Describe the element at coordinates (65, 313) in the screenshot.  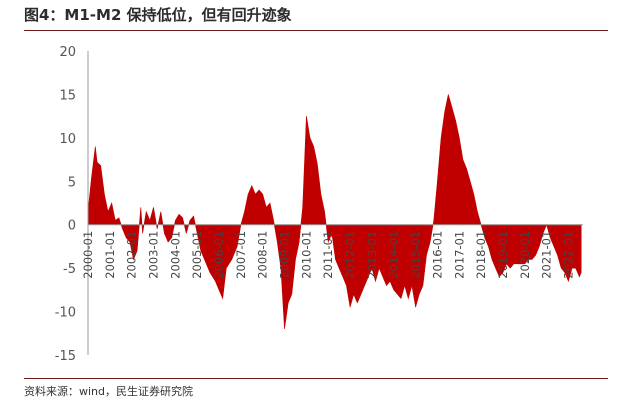
I see `y-tick-label: -10` at that location.